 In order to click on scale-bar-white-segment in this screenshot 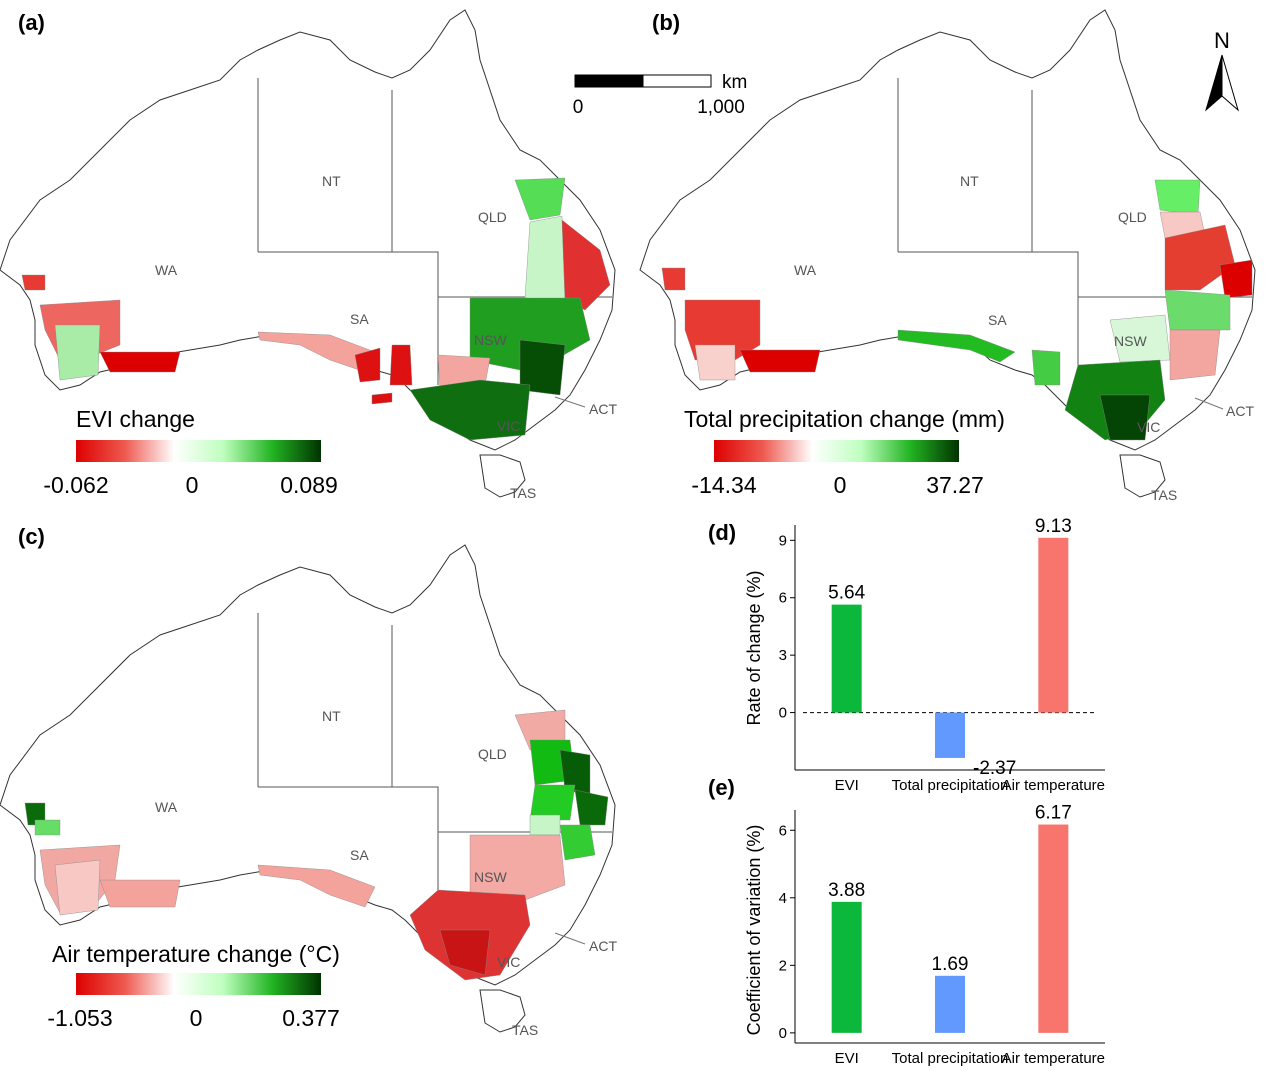, I will do `click(677, 81)`.